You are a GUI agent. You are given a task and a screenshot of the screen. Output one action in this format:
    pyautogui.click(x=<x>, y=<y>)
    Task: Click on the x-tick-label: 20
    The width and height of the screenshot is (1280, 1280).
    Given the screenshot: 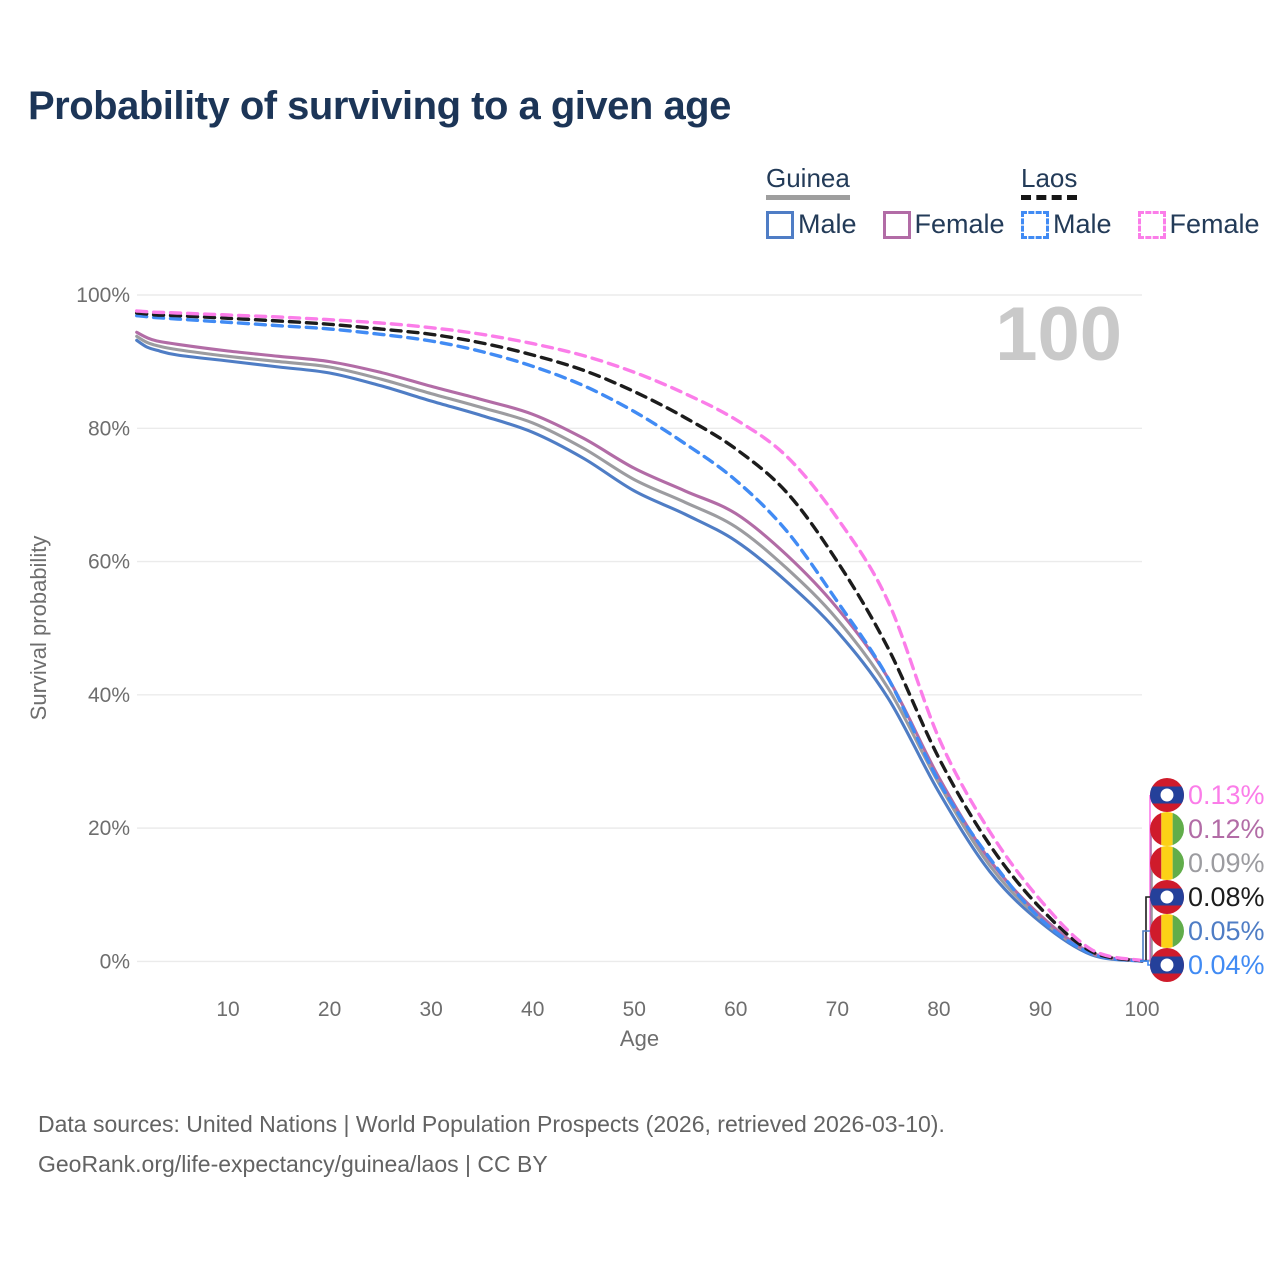 What is the action you would take?
    pyautogui.click(x=329, y=1009)
    